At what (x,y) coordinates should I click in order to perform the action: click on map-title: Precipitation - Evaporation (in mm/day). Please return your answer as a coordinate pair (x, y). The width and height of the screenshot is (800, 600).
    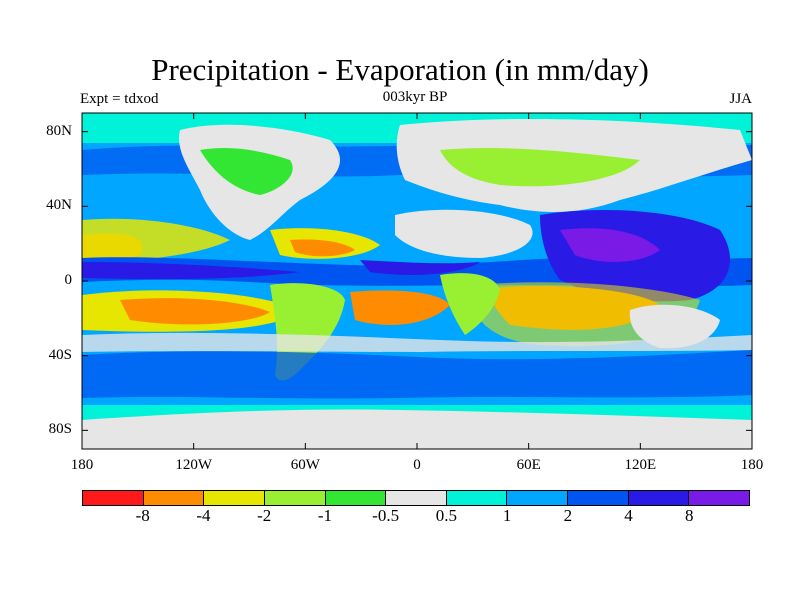
    Looking at the image, I should click on (400, 69).